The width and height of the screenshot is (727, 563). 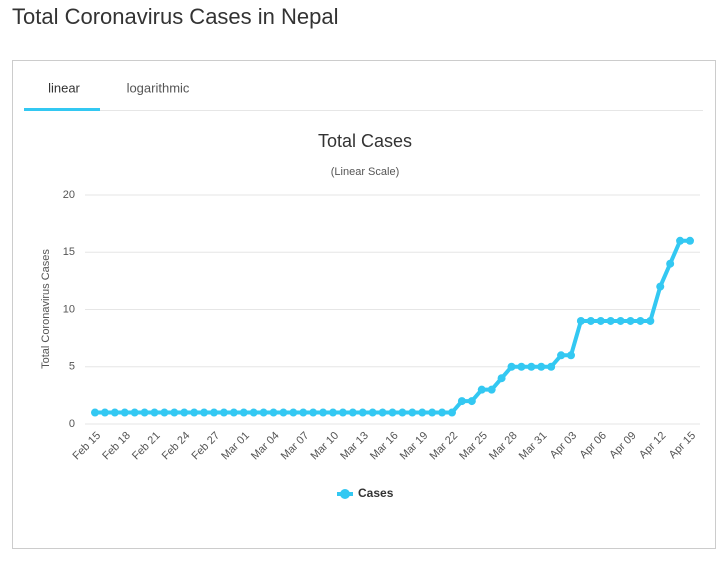 What do you see at coordinates (69, 252) in the screenshot?
I see `y-tick-label: 15` at bounding box center [69, 252].